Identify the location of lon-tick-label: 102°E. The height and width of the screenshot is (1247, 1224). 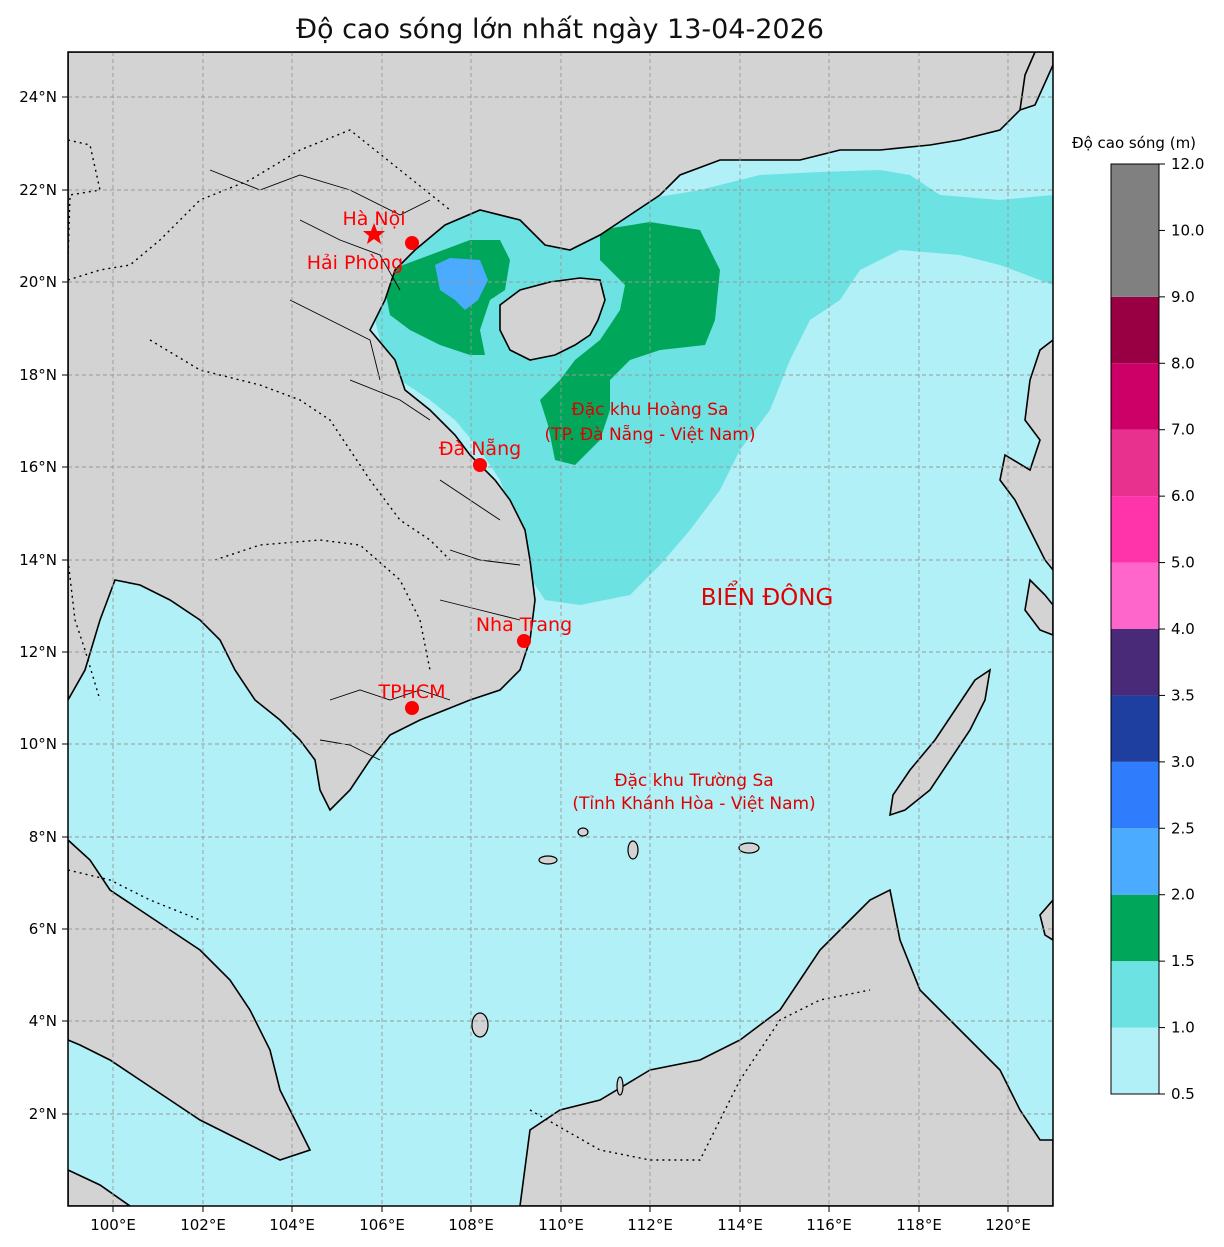
(203, 1225).